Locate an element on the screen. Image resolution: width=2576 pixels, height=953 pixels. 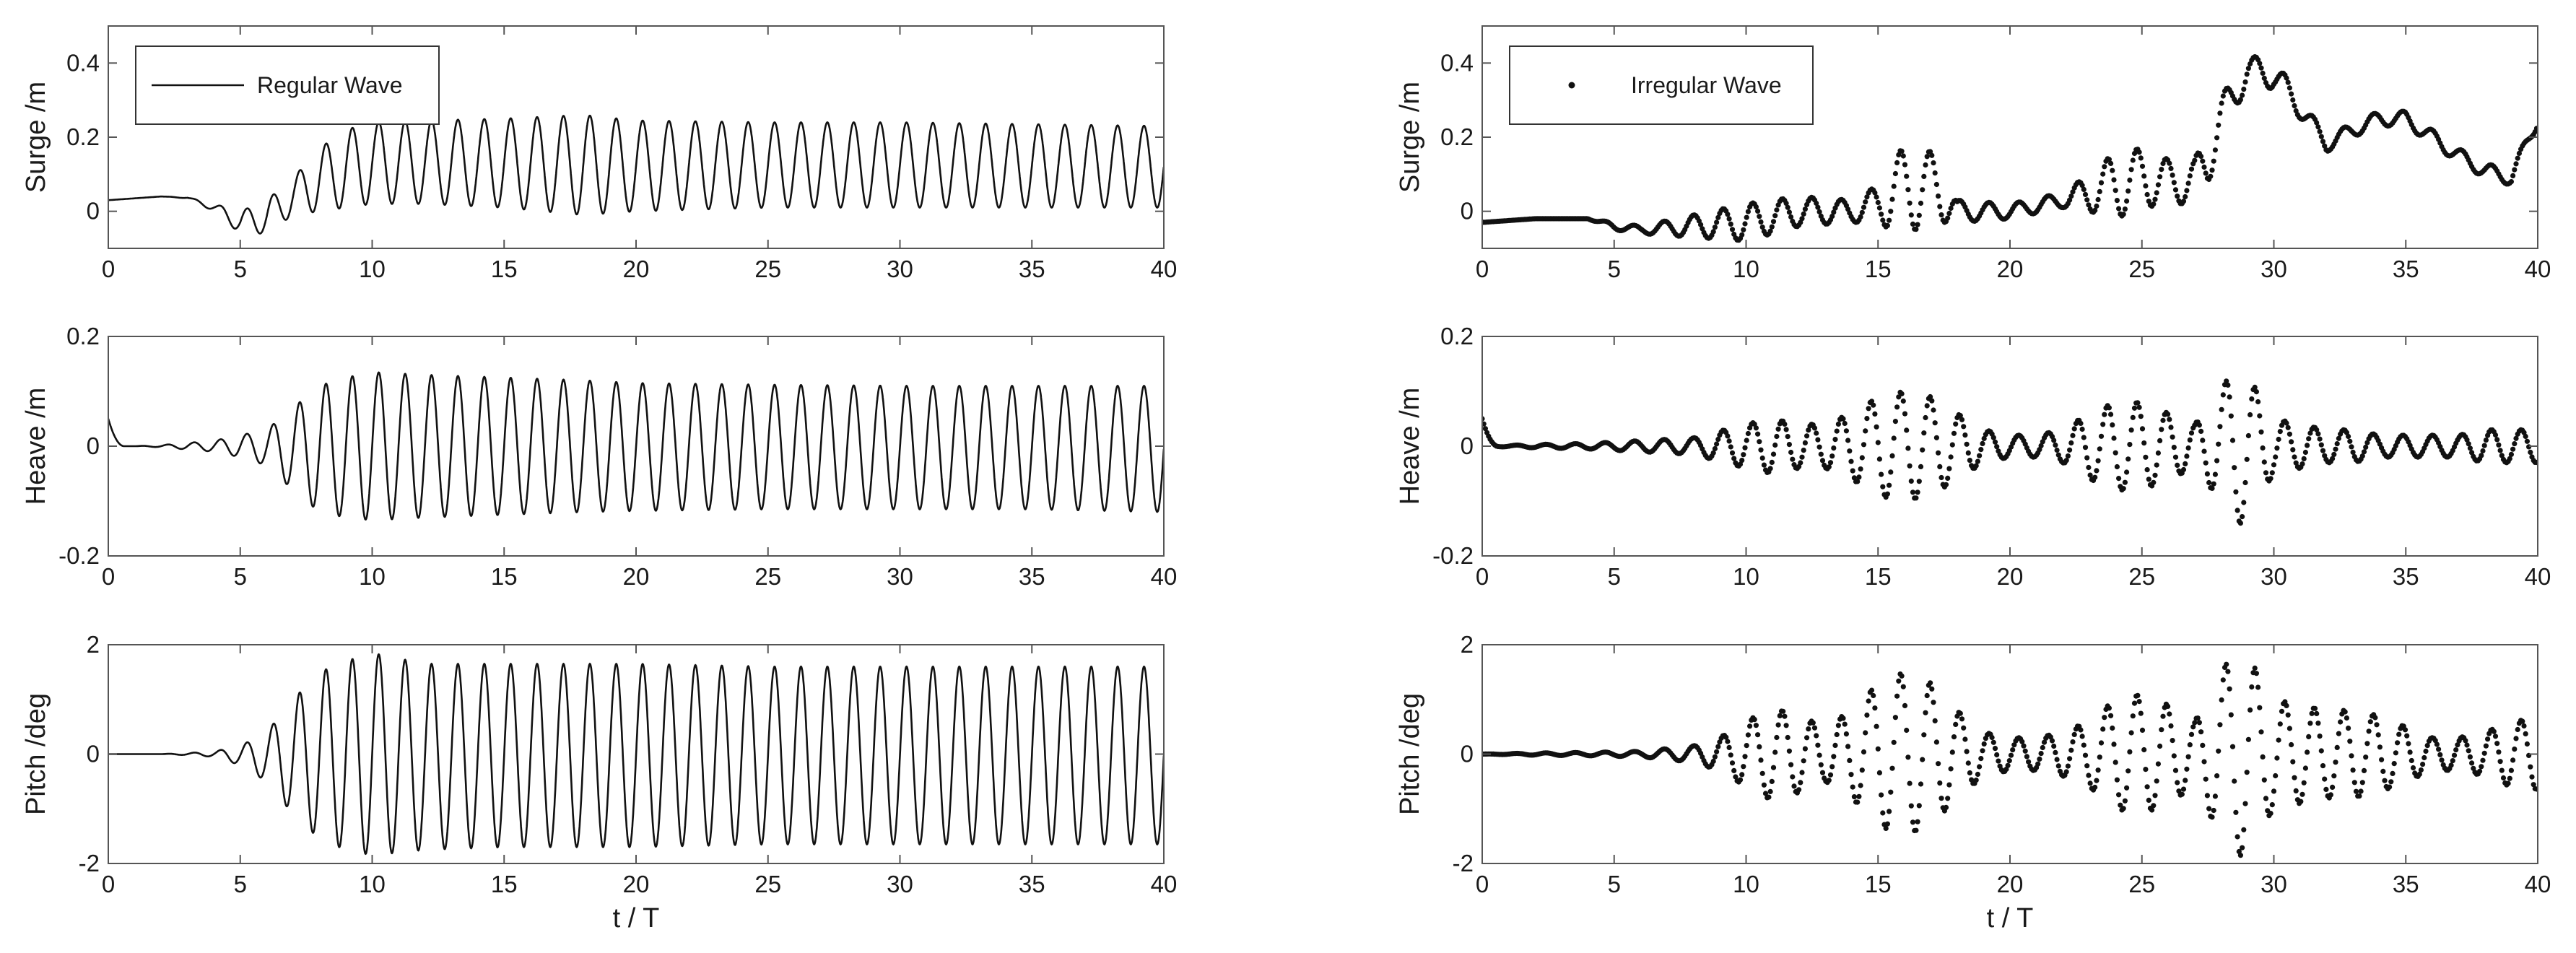
legend: Regular Wave is located at coordinates (287, 85).